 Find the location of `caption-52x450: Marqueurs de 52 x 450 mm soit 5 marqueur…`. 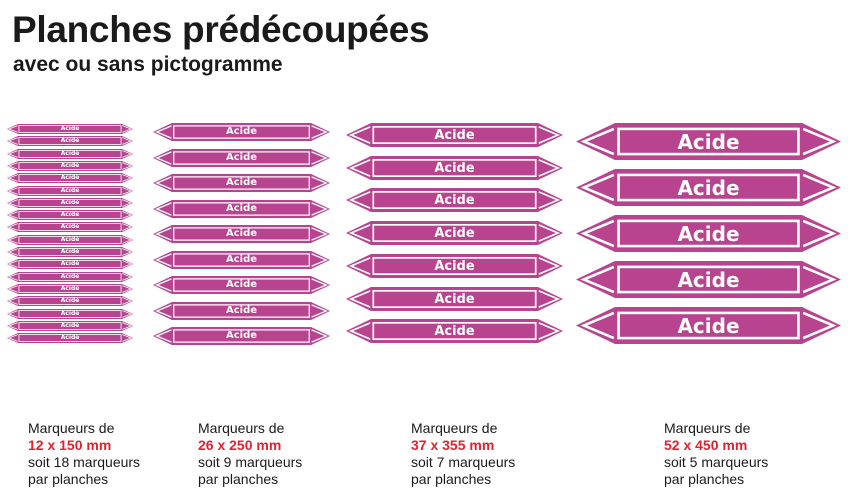

caption-52x450: Marqueurs de 52 x 450 mm soit 5 marqueur… is located at coordinates (716, 454).